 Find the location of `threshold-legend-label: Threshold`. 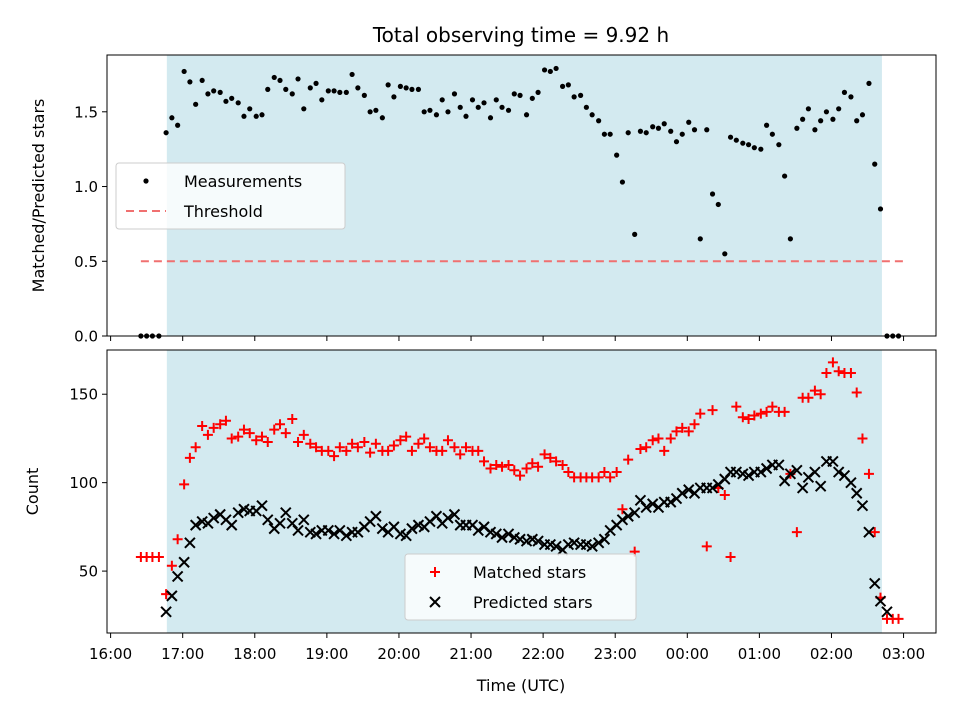

threshold-legend-label: Threshold is located at coordinates (223, 211).